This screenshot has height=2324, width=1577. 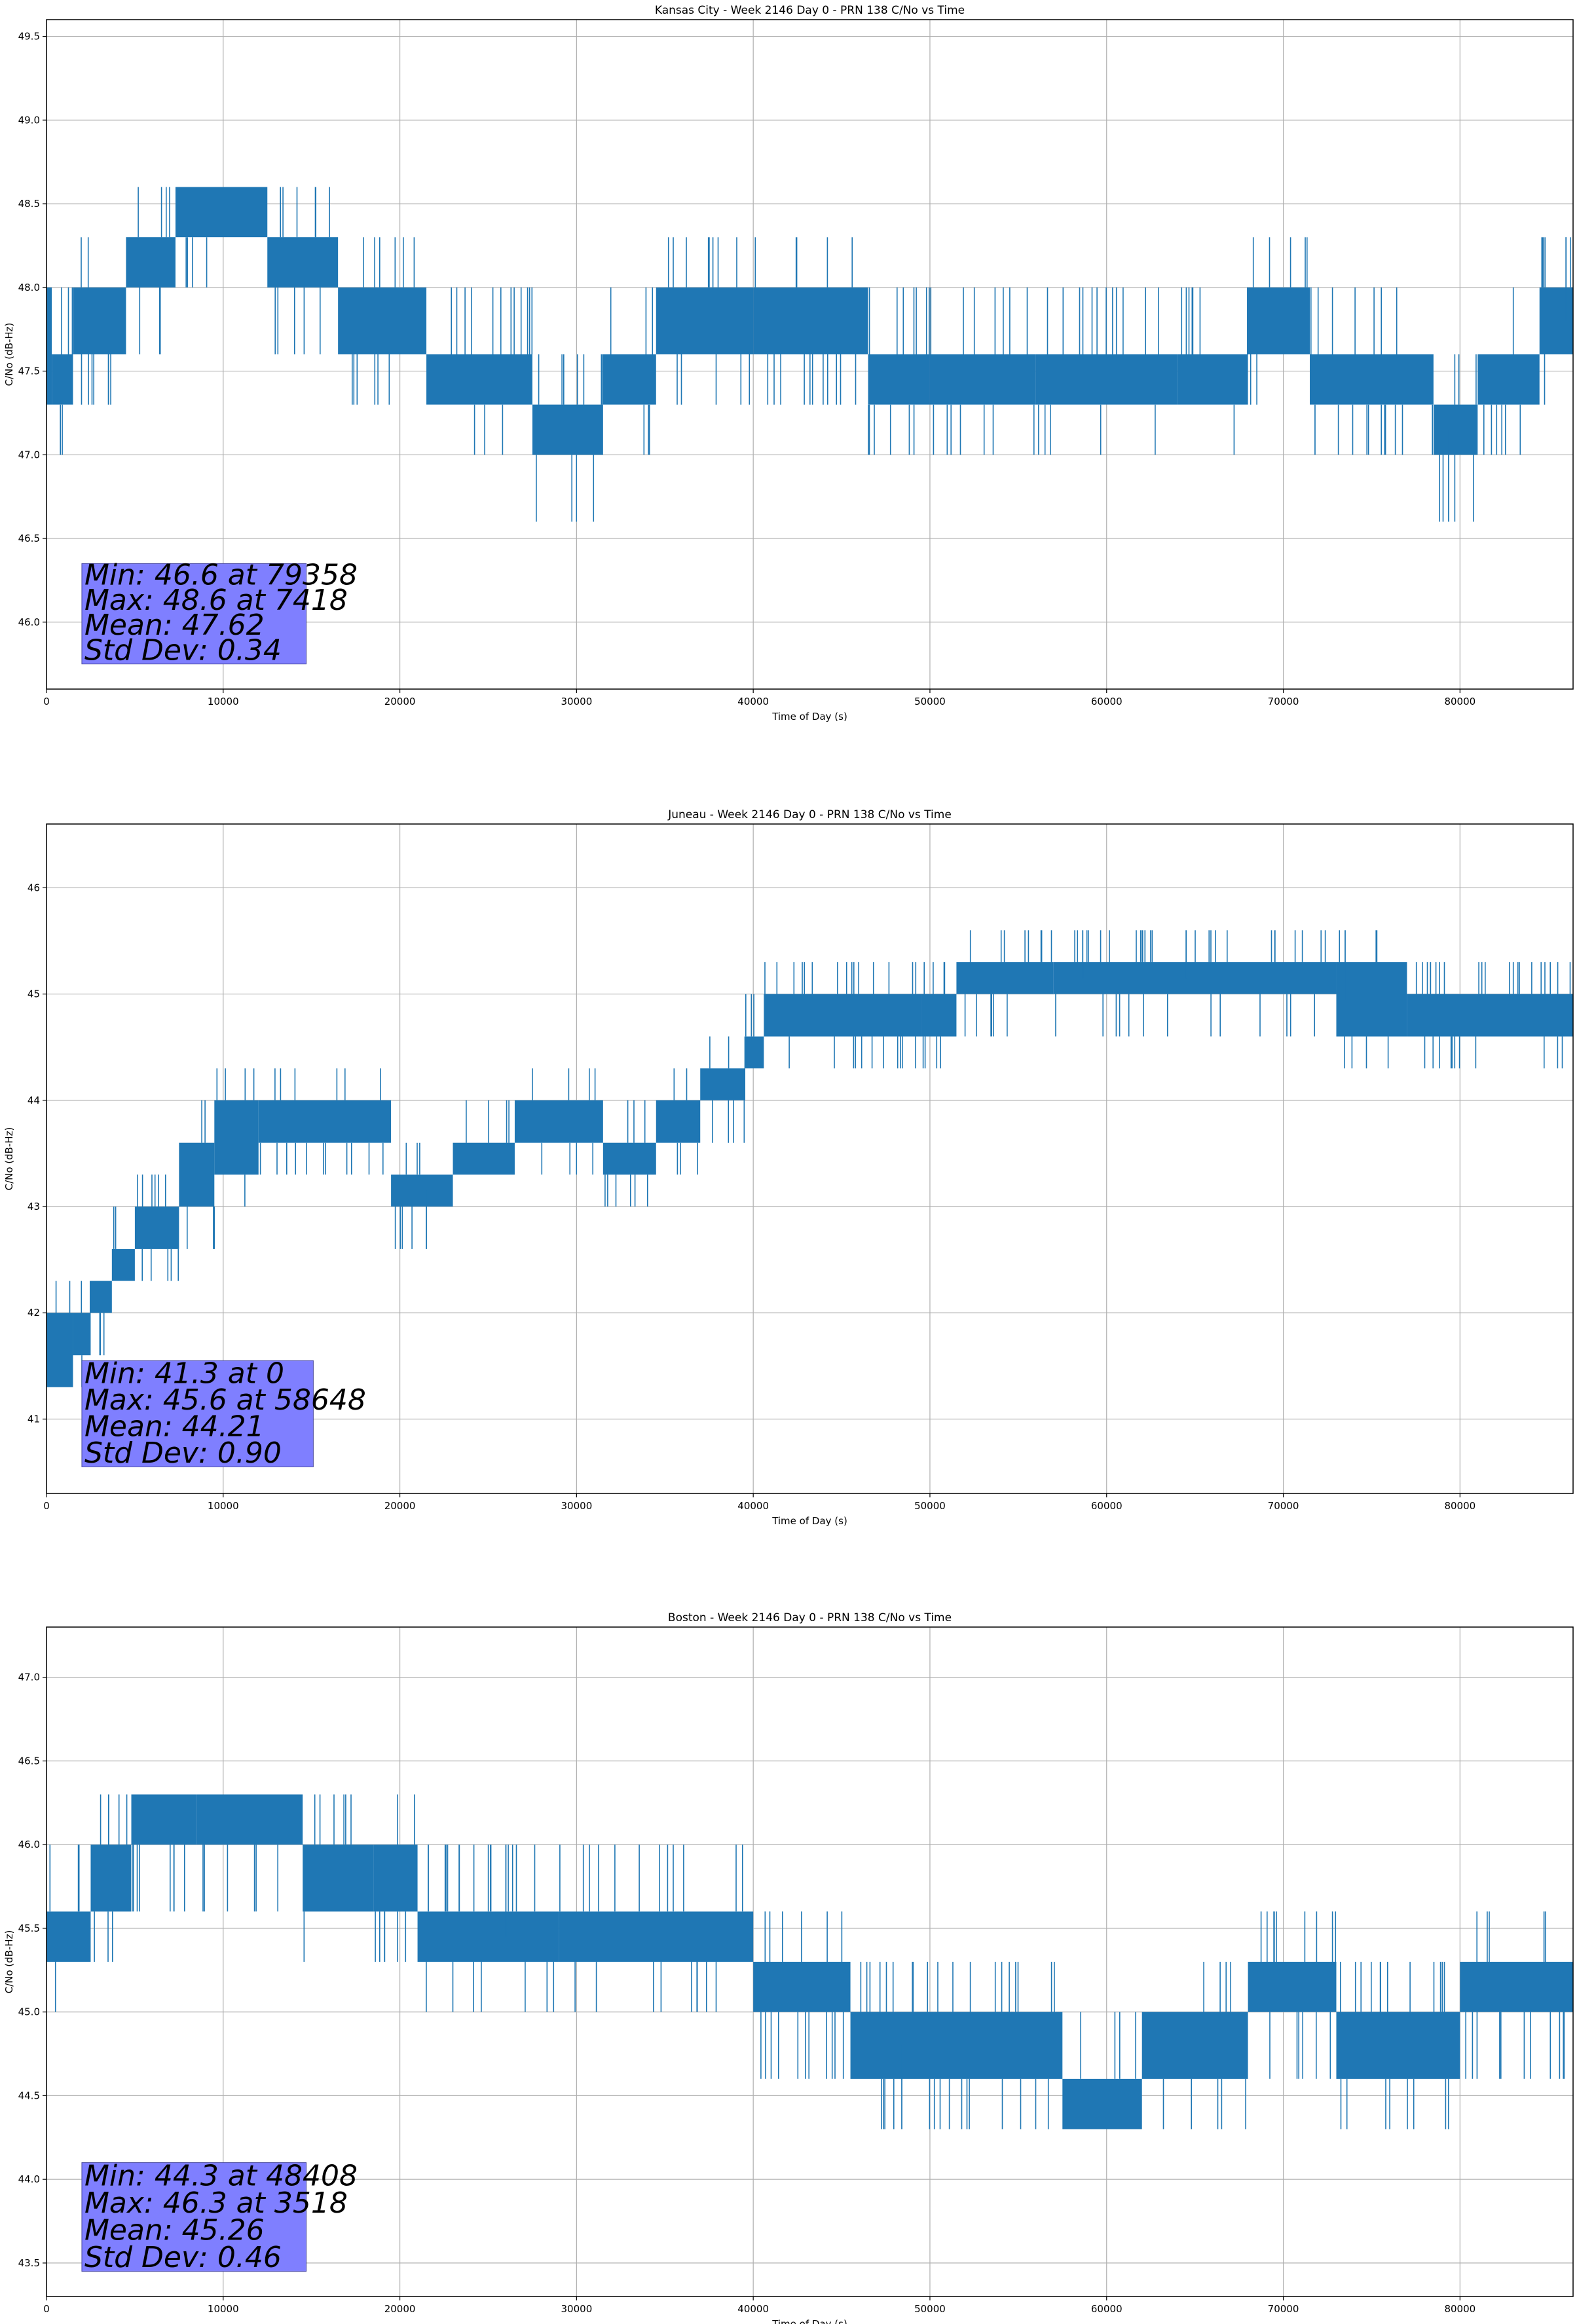 I want to click on y-tick-label: 44.5, so click(x=29, y=2095).